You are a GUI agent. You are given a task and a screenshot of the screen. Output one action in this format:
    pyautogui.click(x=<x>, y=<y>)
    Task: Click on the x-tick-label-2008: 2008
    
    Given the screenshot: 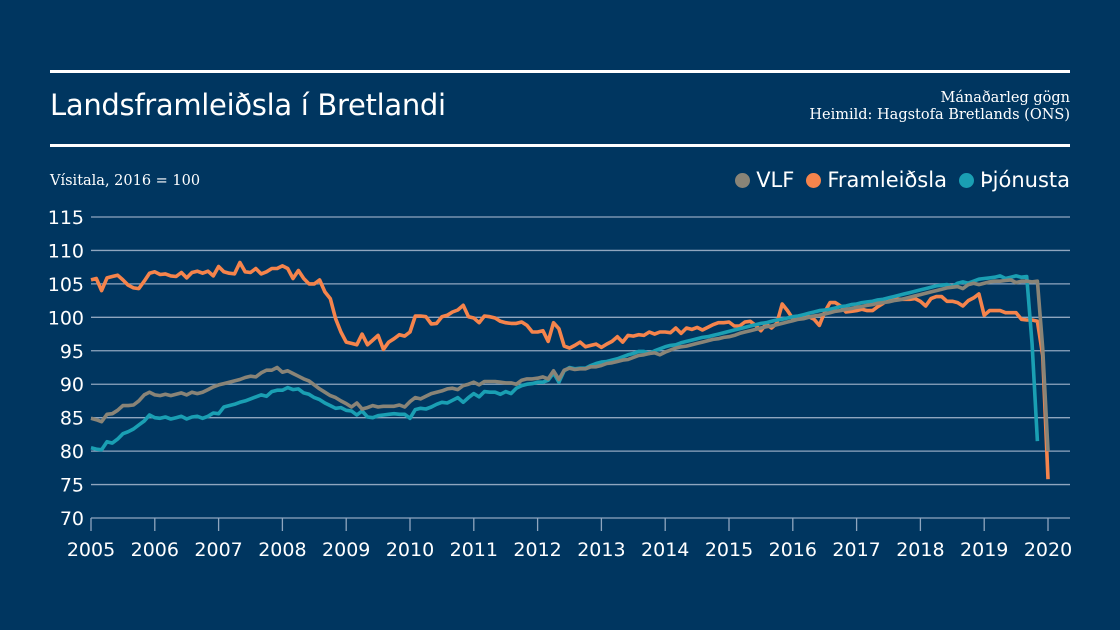 What is the action you would take?
    pyautogui.click(x=282, y=550)
    